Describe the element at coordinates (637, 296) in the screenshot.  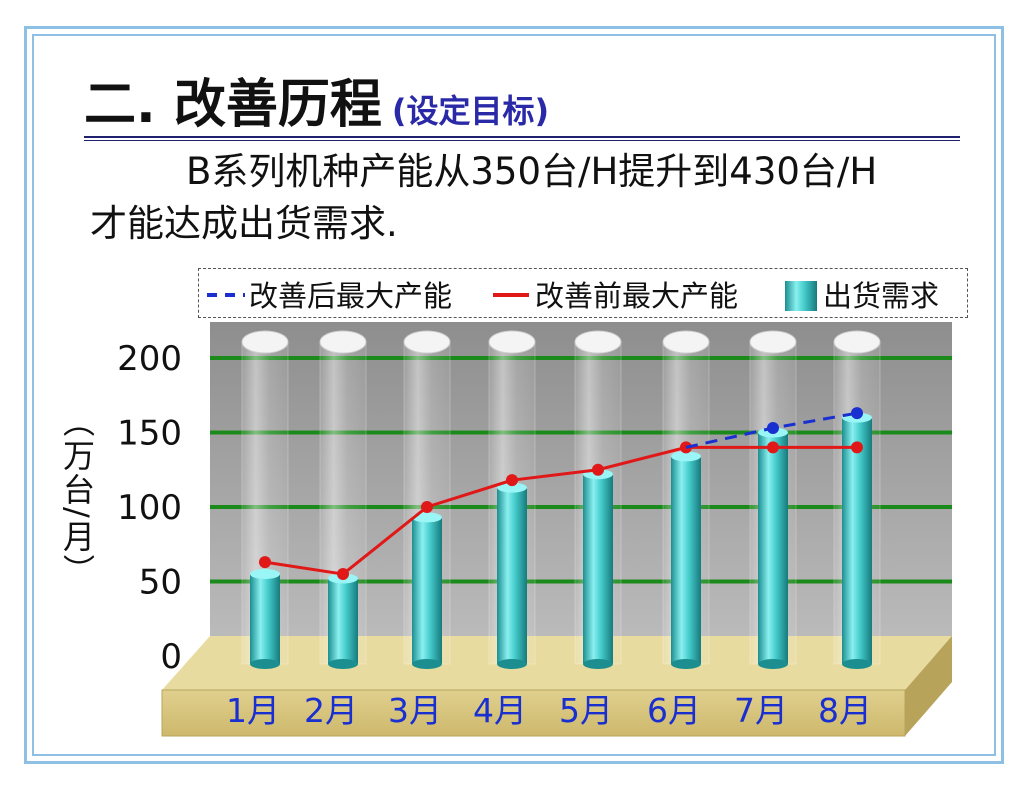
I see `legend-item-before: 改善前最大产能` at that location.